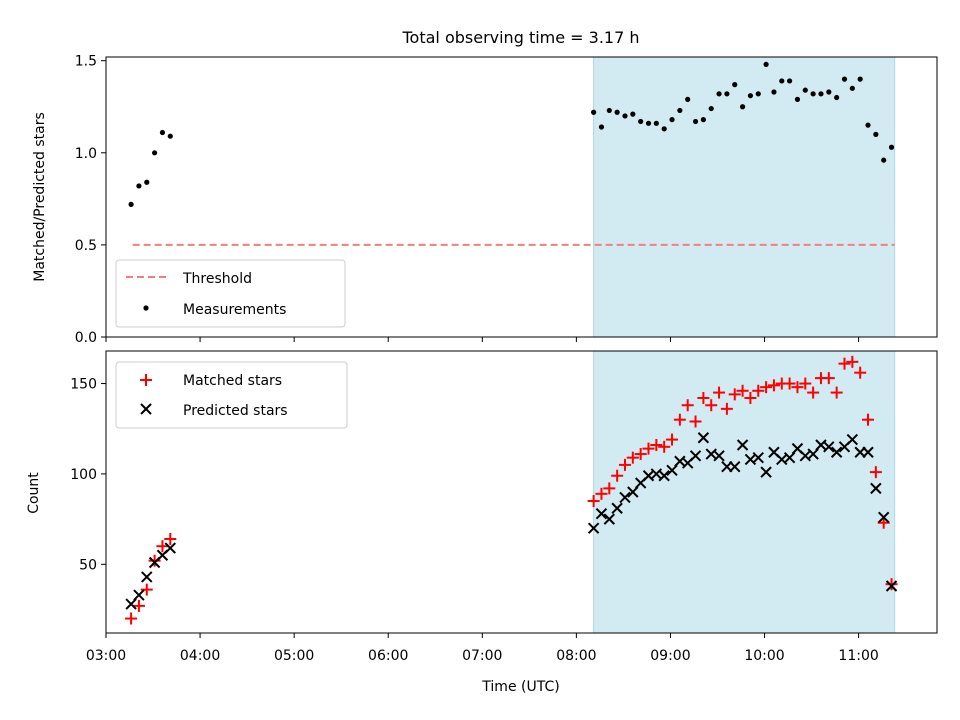 This screenshot has width=960, height=720. Describe the element at coordinates (40, 197) in the screenshot. I see `top-y-axis-label: Matched/Predicted stars` at that location.